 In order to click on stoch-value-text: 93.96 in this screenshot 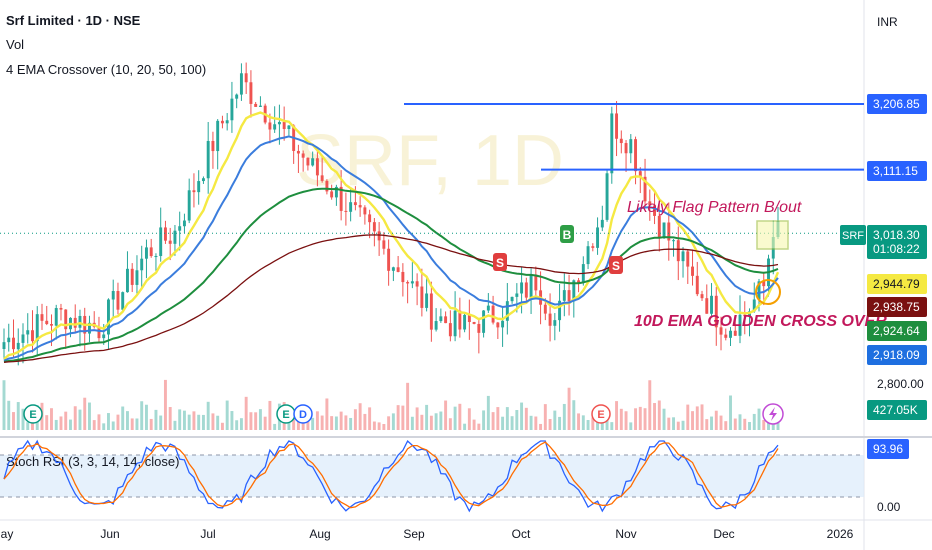, I will do `click(888, 449)`.